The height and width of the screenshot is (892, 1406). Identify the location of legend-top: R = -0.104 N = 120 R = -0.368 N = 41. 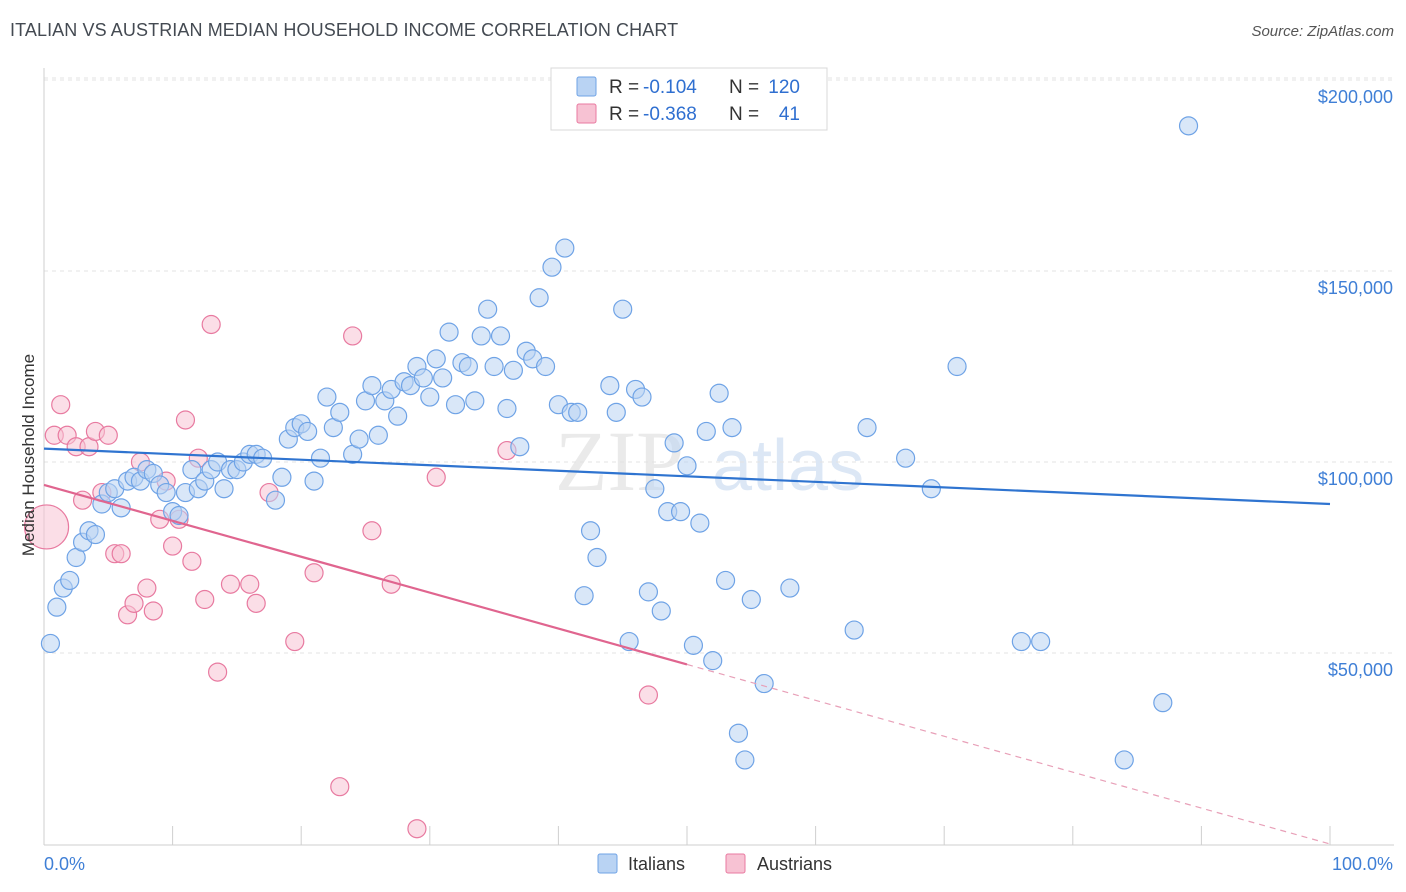
(689, 99).